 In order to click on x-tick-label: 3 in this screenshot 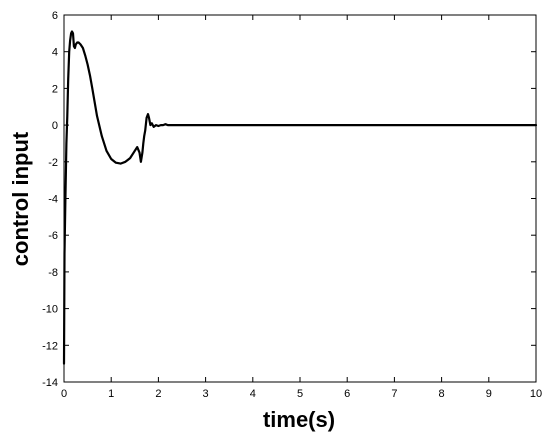, I will do `click(206, 394)`.